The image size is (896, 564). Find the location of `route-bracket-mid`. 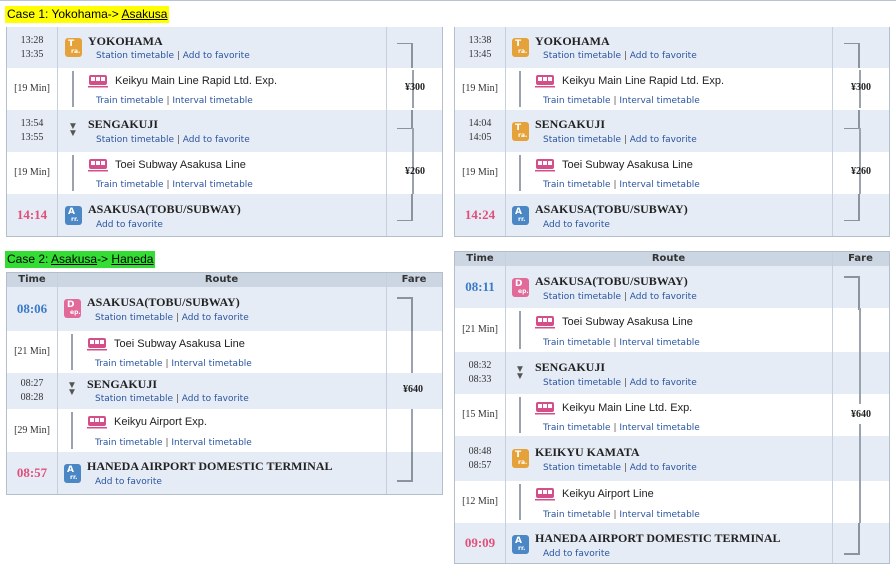

route-bracket-mid is located at coordinates (852, 119).